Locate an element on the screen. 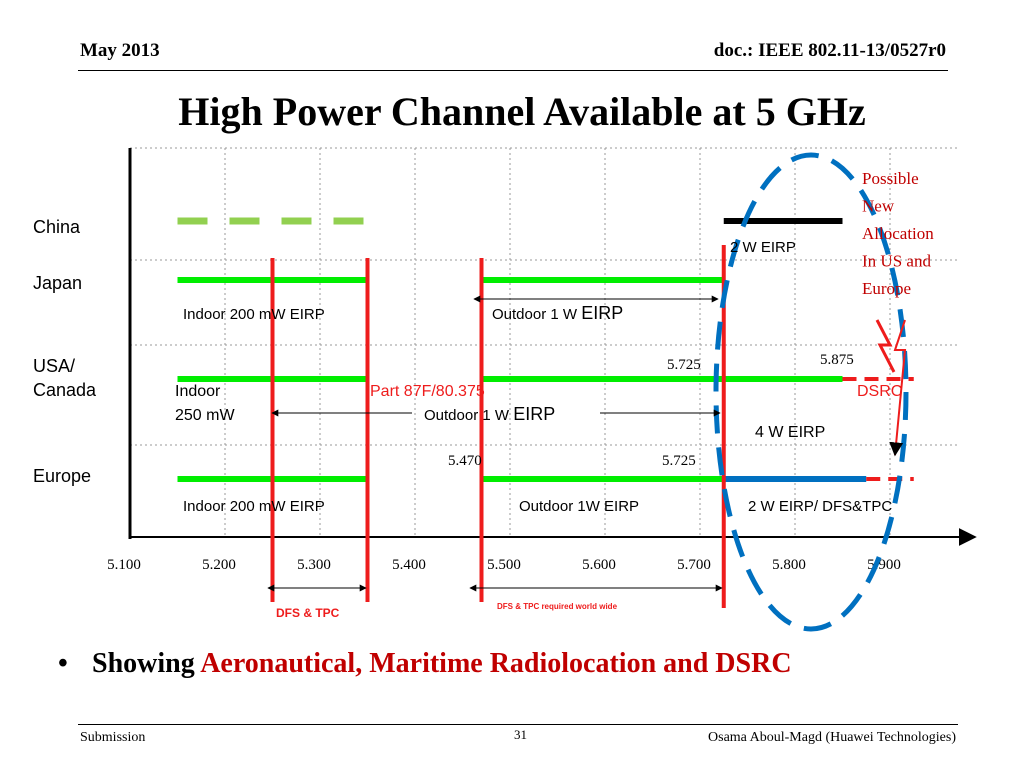 The height and width of the screenshot is (768, 1024). us-dsrc-label: DSRC is located at coordinates (879, 391).